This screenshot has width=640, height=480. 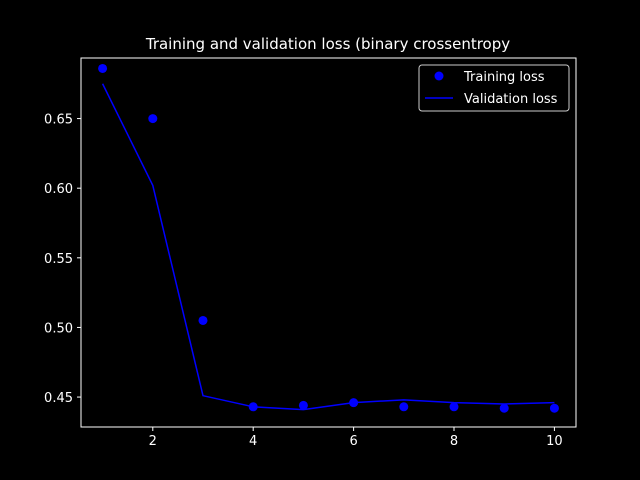 I want to click on x-tick-label: 6, so click(x=353, y=441).